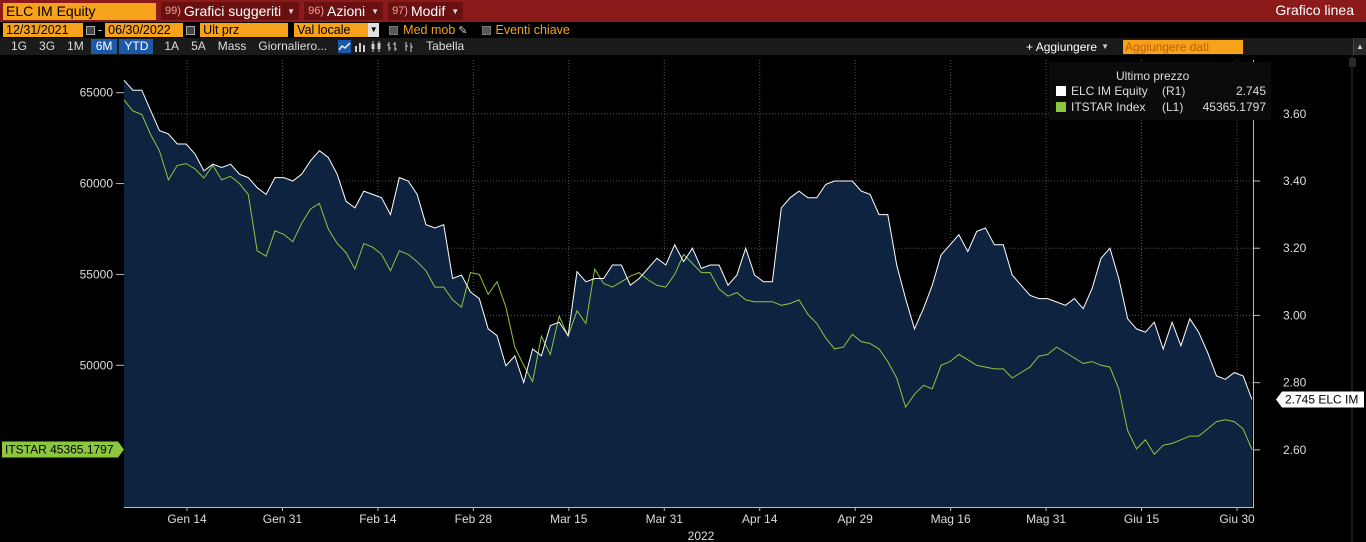  I want to click on legend-itstar-name: ITSTAR Index, so click(1108, 107).